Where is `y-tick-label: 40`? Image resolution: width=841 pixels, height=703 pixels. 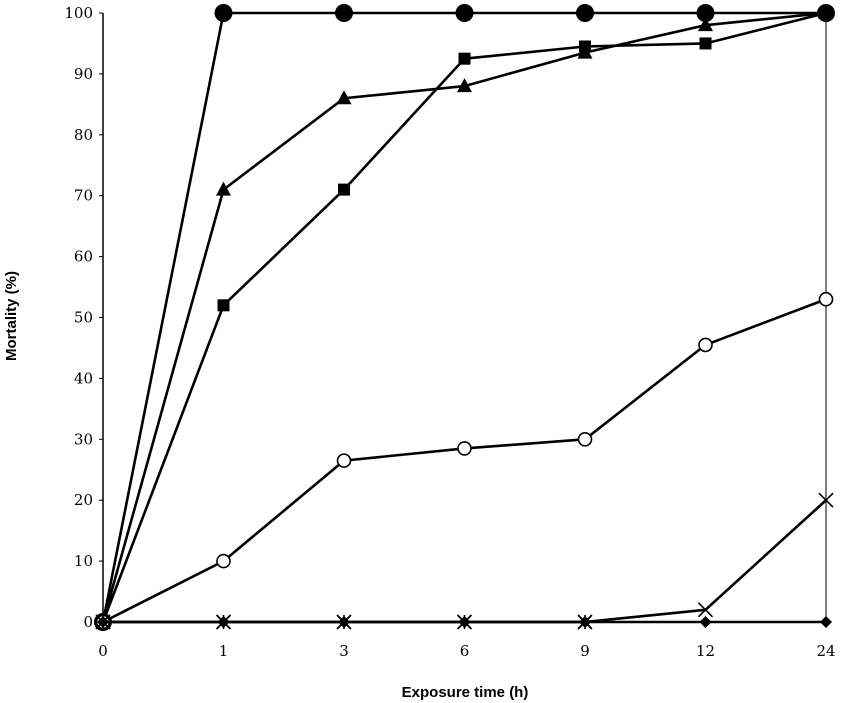 y-tick-label: 40 is located at coordinates (83, 378).